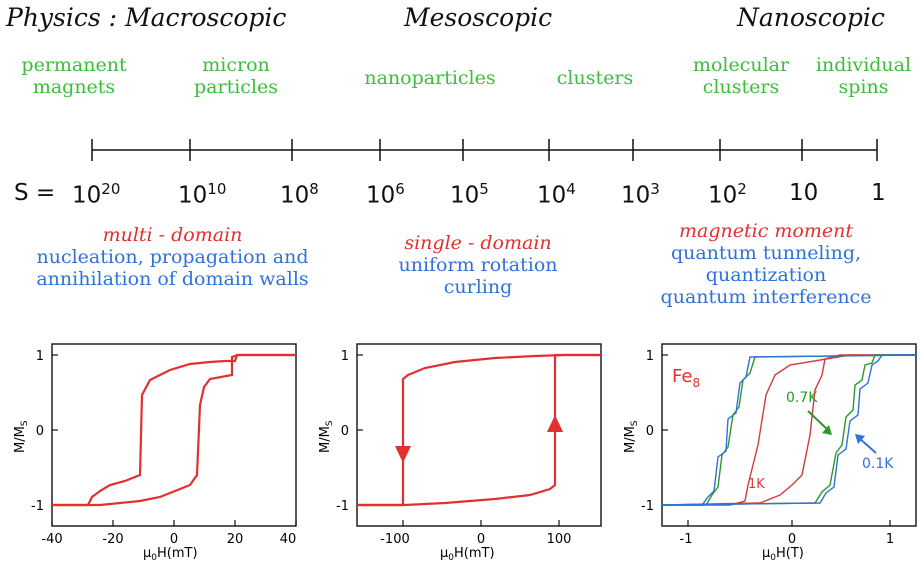 The image size is (921, 562). I want to click on regime-title: multi - domain, so click(172, 235).